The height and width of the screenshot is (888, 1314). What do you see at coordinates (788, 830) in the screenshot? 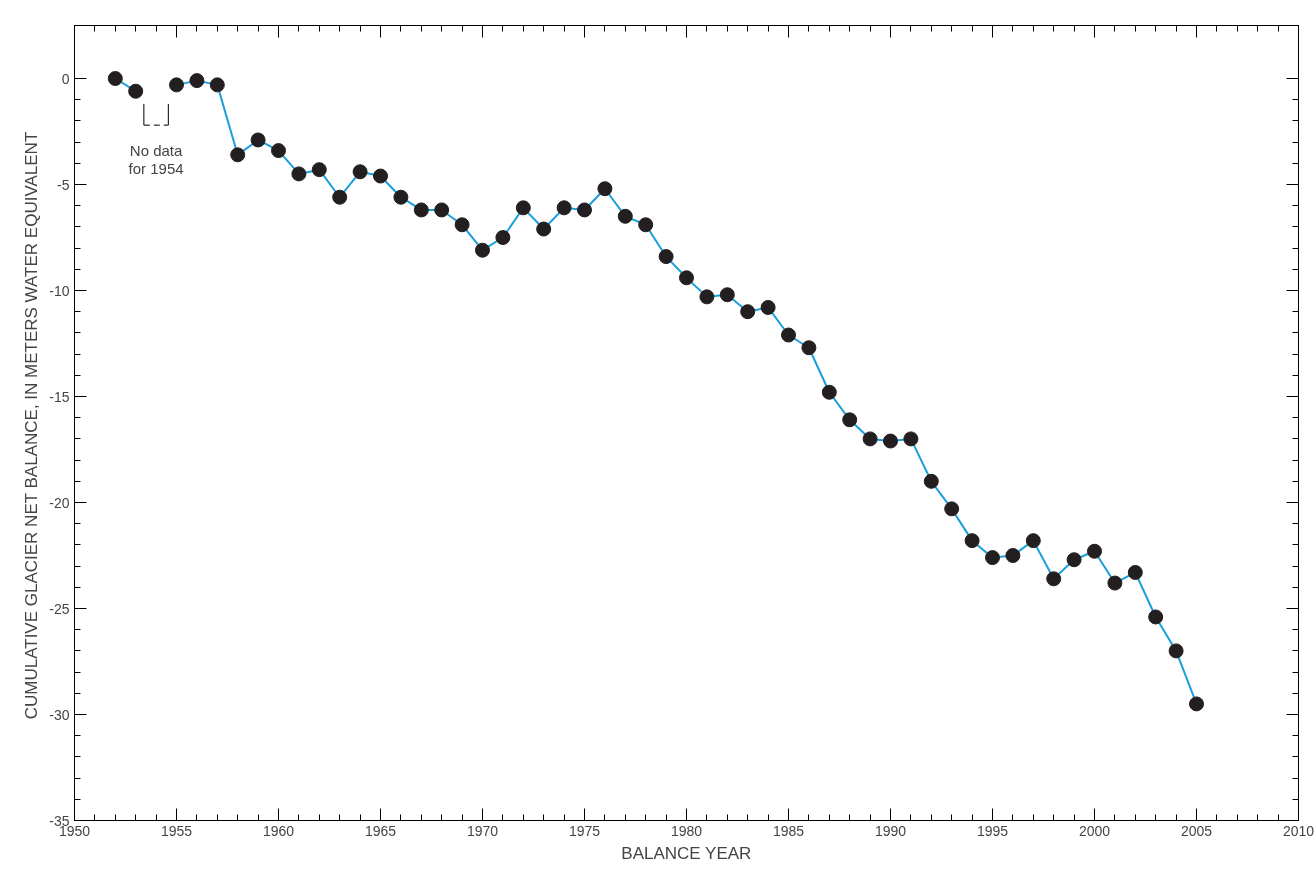
I see `x-tick-label: 1985` at bounding box center [788, 830].